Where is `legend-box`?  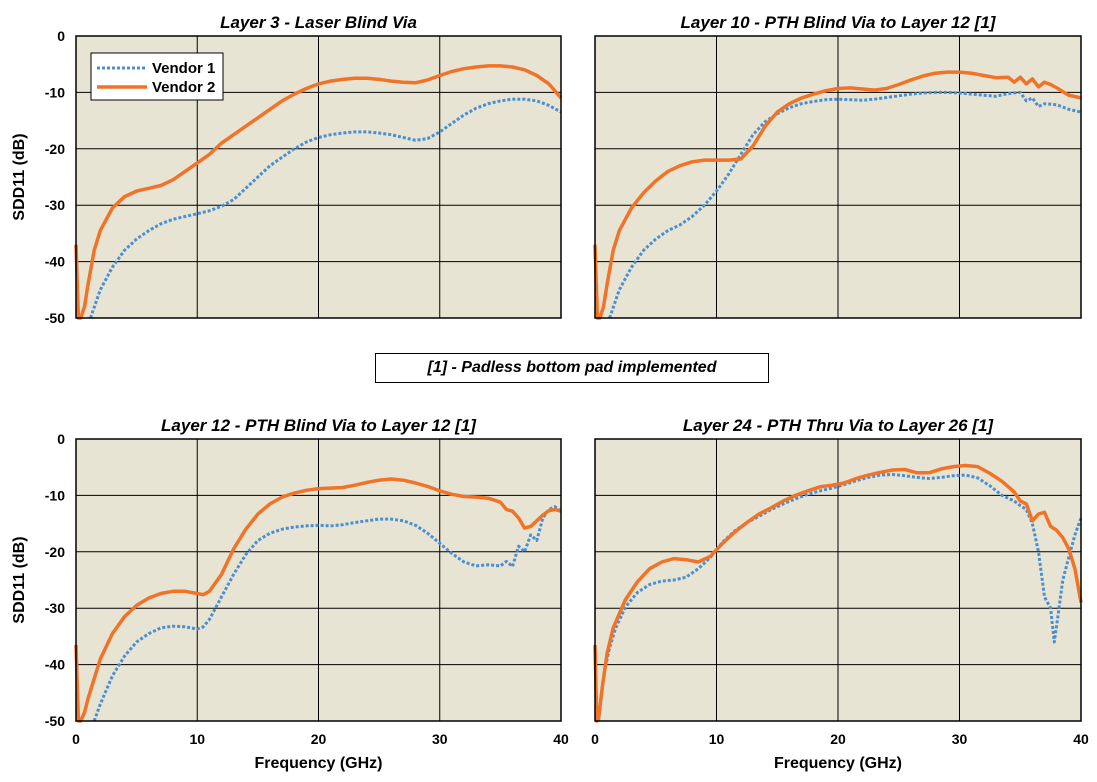 legend-box is located at coordinates (157, 76).